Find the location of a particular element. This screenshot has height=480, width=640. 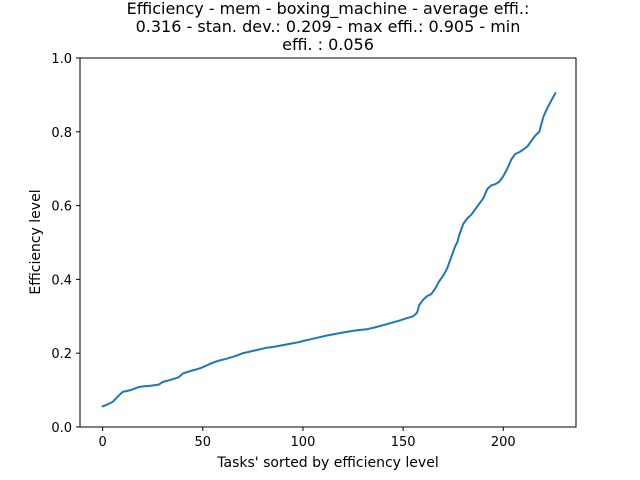

y-tick-label: 0.0 is located at coordinates (61, 428).